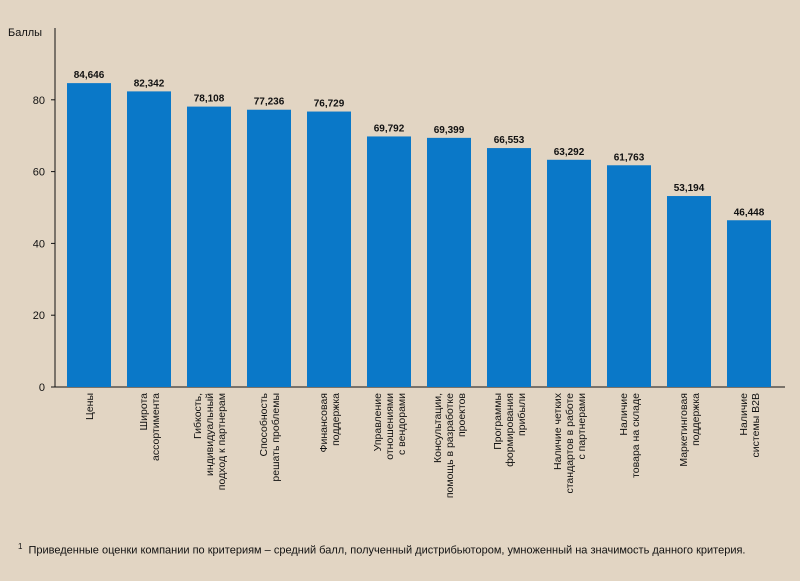 This screenshot has width=800, height=581. What do you see at coordinates (222, 441) in the screenshot?
I see `x-tick-label: подход к партнерам` at bounding box center [222, 441].